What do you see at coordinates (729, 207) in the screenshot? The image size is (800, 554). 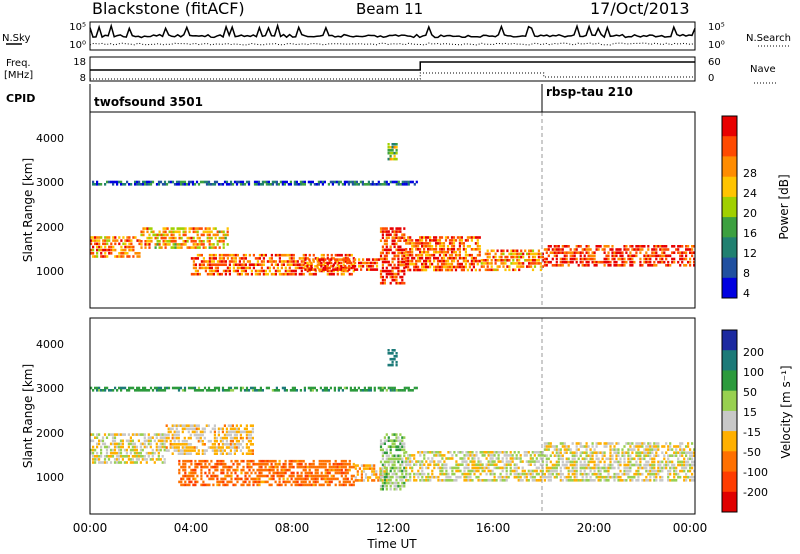 I see `power-colorbar-swatch` at bounding box center [729, 207].